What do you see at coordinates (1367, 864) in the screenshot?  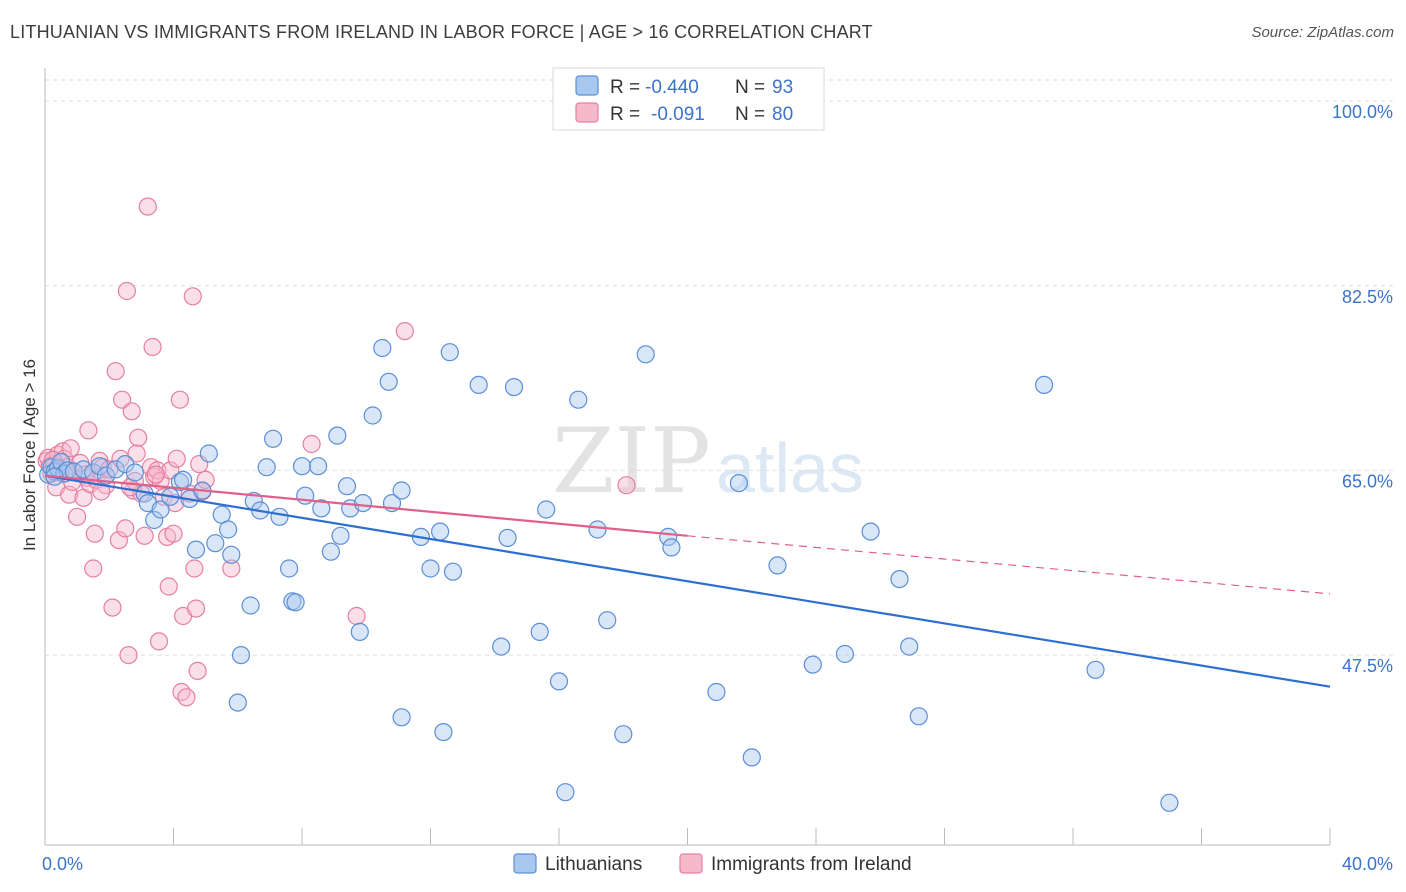 I see `x-tick-label-max: 40.0%` at bounding box center [1367, 864].